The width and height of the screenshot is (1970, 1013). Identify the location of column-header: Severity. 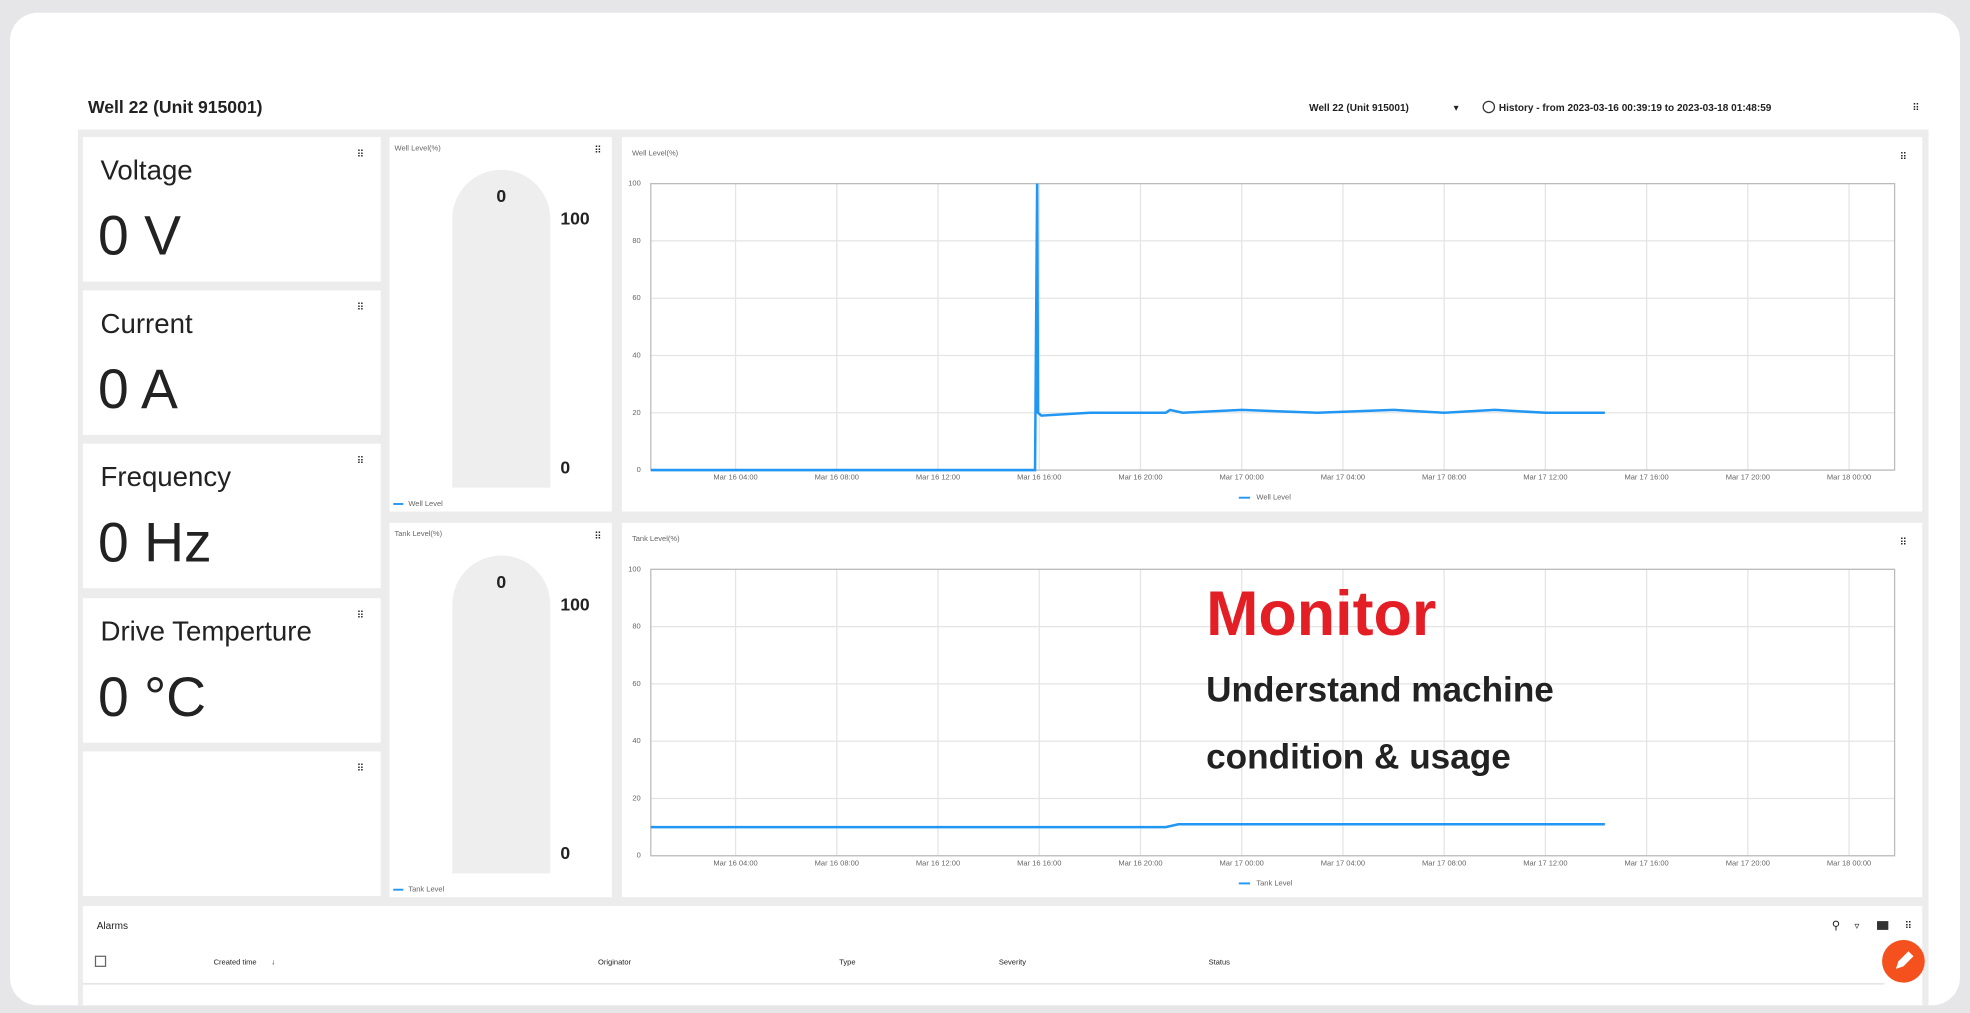
(1012, 962).